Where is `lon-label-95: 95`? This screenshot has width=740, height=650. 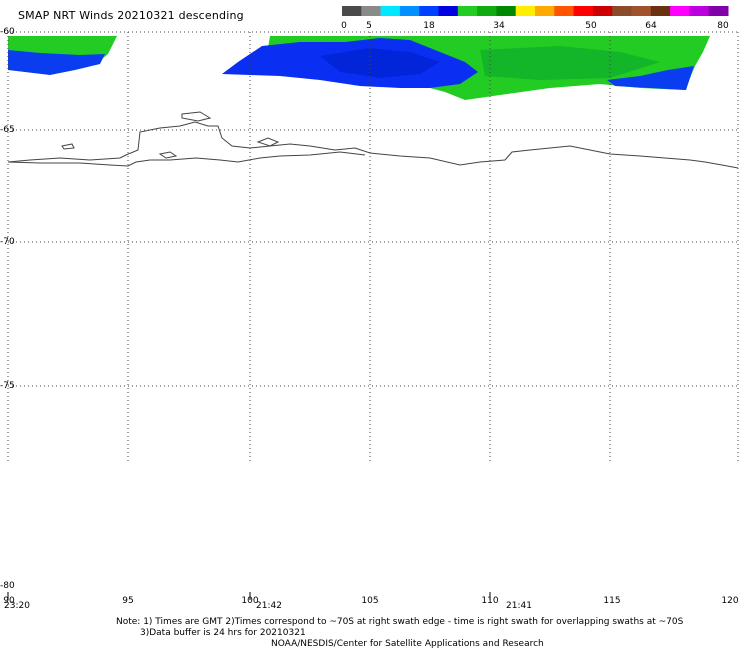
lon-label-95: 95 is located at coordinates (128, 601).